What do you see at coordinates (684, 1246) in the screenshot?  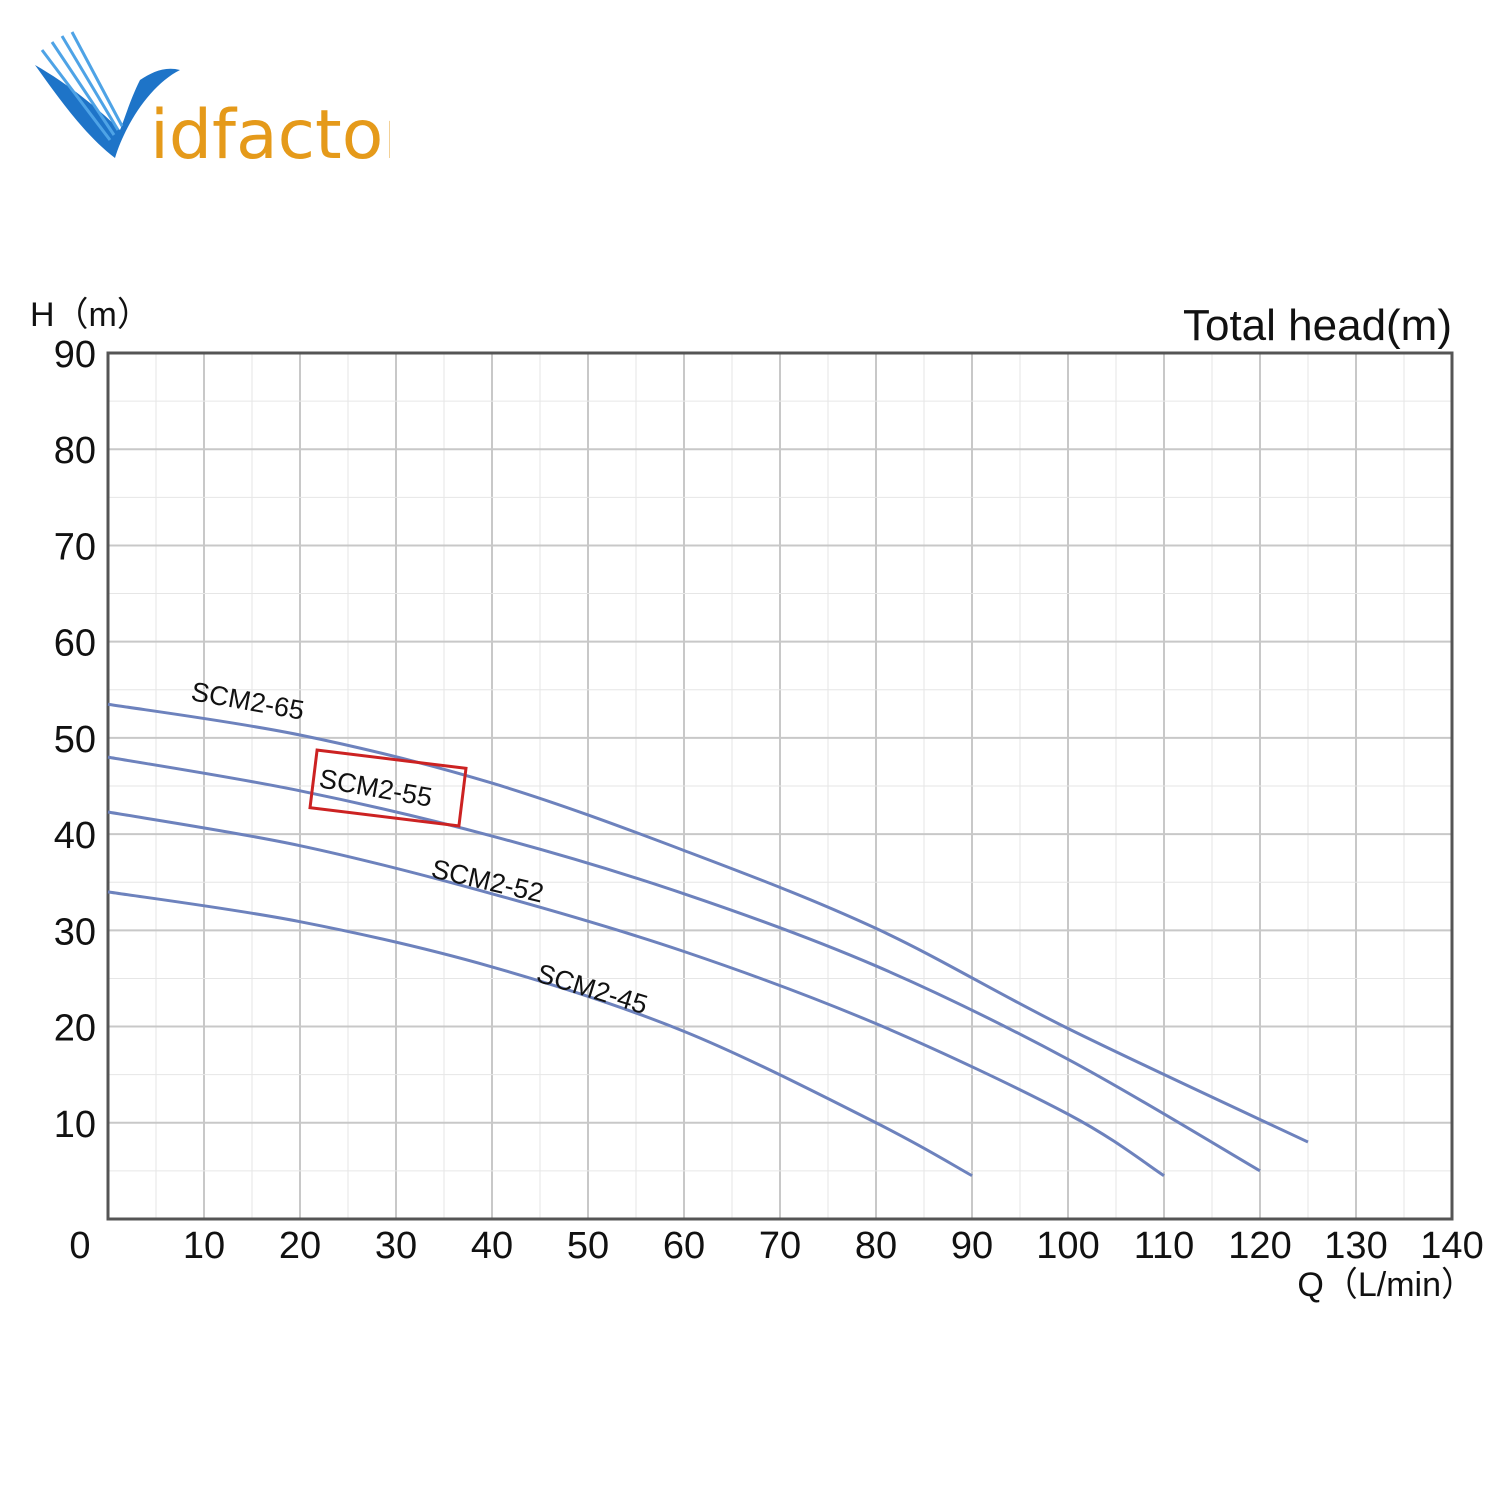 I see `x-tick-label: 60` at bounding box center [684, 1246].